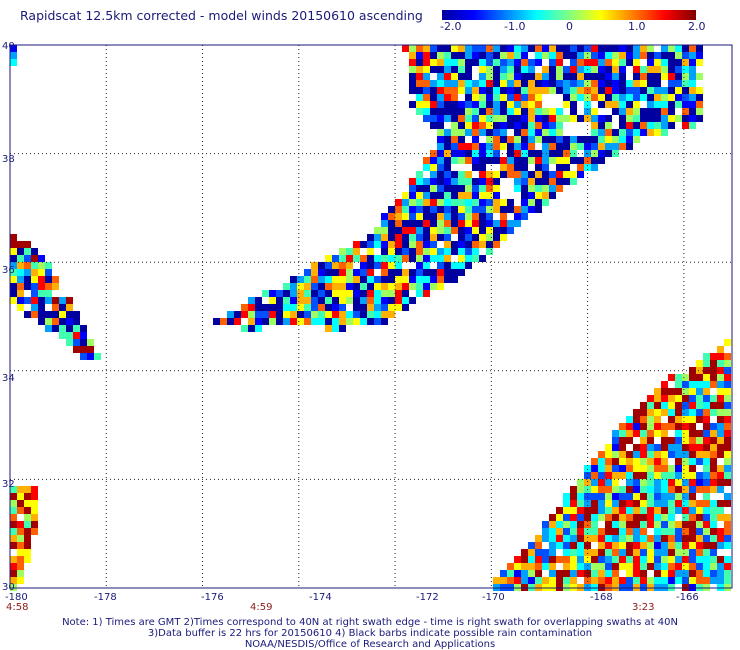 This screenshot has height=650, width=740. Describe the element at coordinates (8, 46) in the screenshot. I see `lat-tick-40: 40` at that location.